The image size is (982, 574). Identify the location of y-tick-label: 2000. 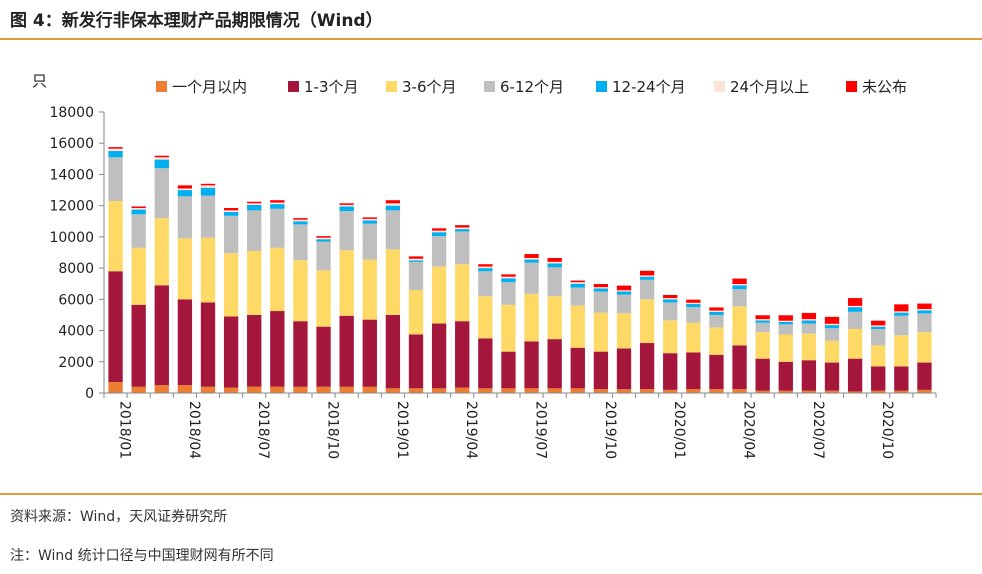
(76, 363).